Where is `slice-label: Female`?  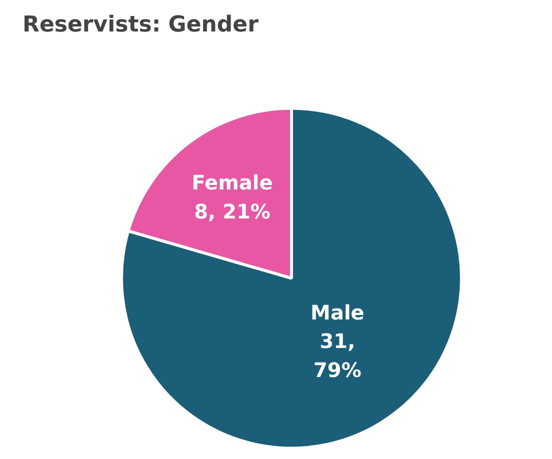
slice-label: Female is located at coordinates (232, 182).